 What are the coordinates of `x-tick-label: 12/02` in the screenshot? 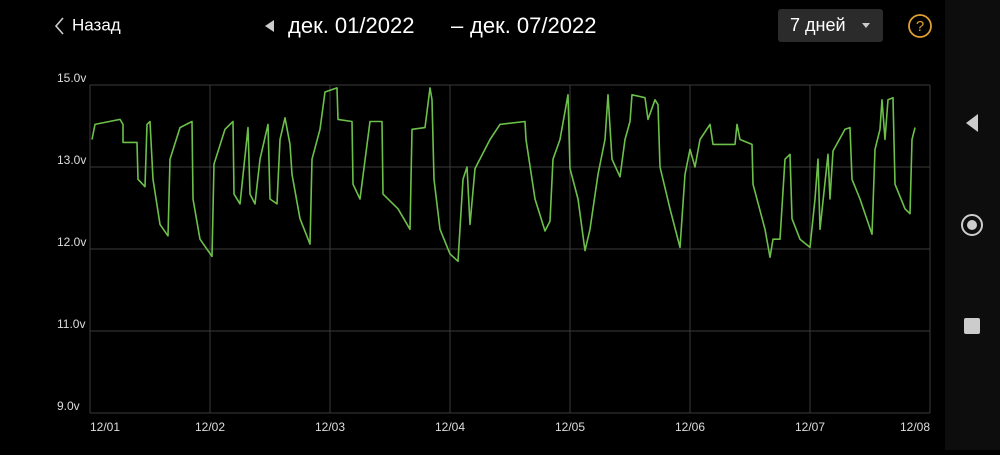 It's located at (210, 427).